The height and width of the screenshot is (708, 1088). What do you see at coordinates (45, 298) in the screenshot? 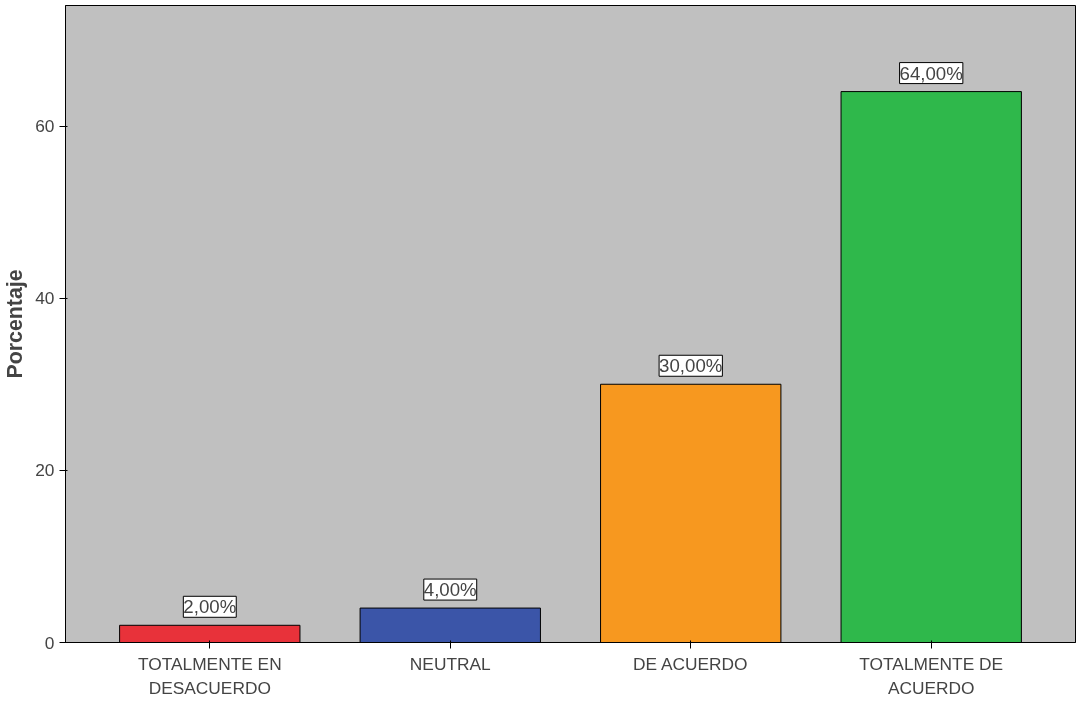
I see `y-tick-label: 40` at bounding box center [45, 298].